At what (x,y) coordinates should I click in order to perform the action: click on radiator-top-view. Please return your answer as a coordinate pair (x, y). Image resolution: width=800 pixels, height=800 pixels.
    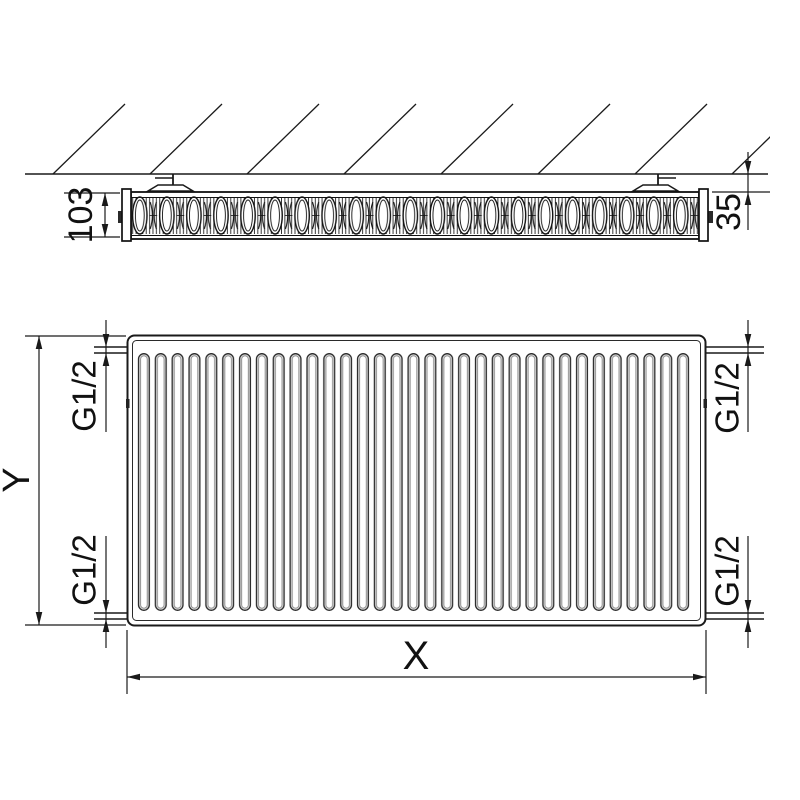
    Looking at the image, I should click on (415, 215).